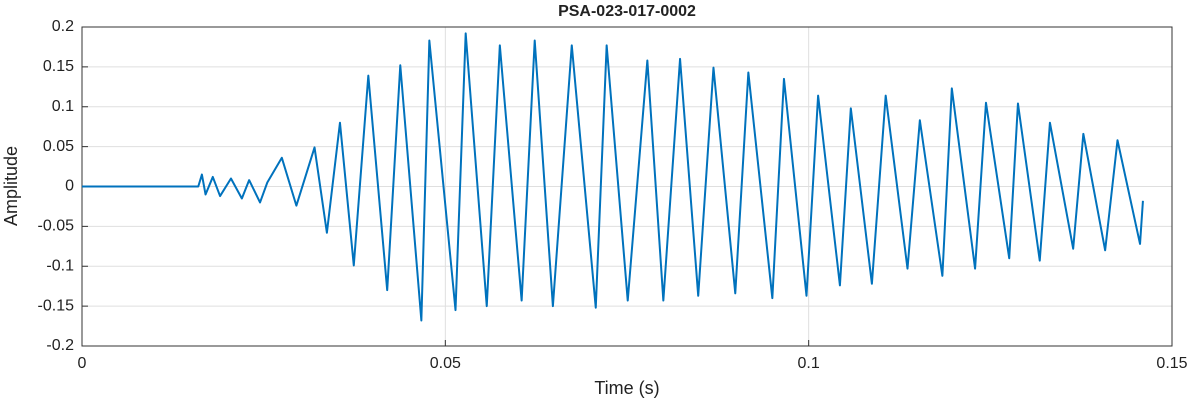 This screenshot has width=1193, height=409. What do you see at coordinates (56, 305) in the screenshot?
I see `y-tick-label: -0.15` at bounding box center [56, 305].